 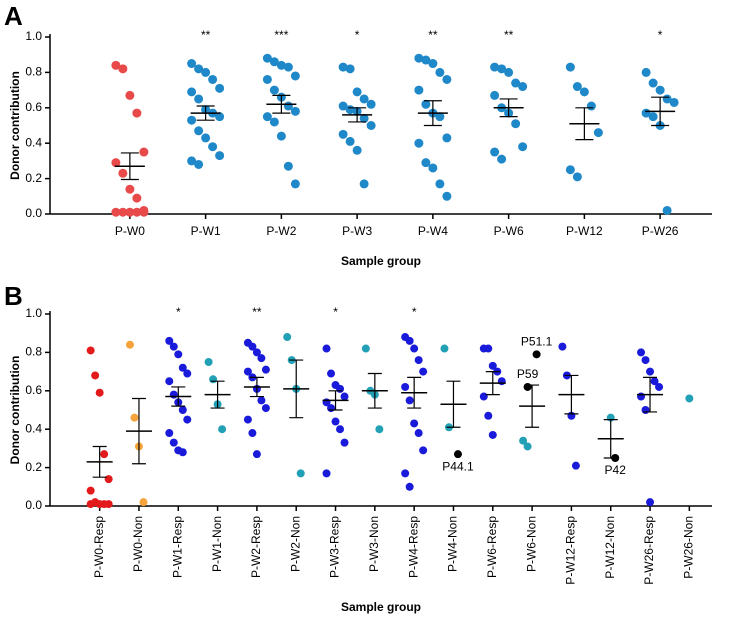 What do you see at coordinates (537, 341) in the screenshot?
I see `highlight-label: P51.1` at bounding box center [537, 341].